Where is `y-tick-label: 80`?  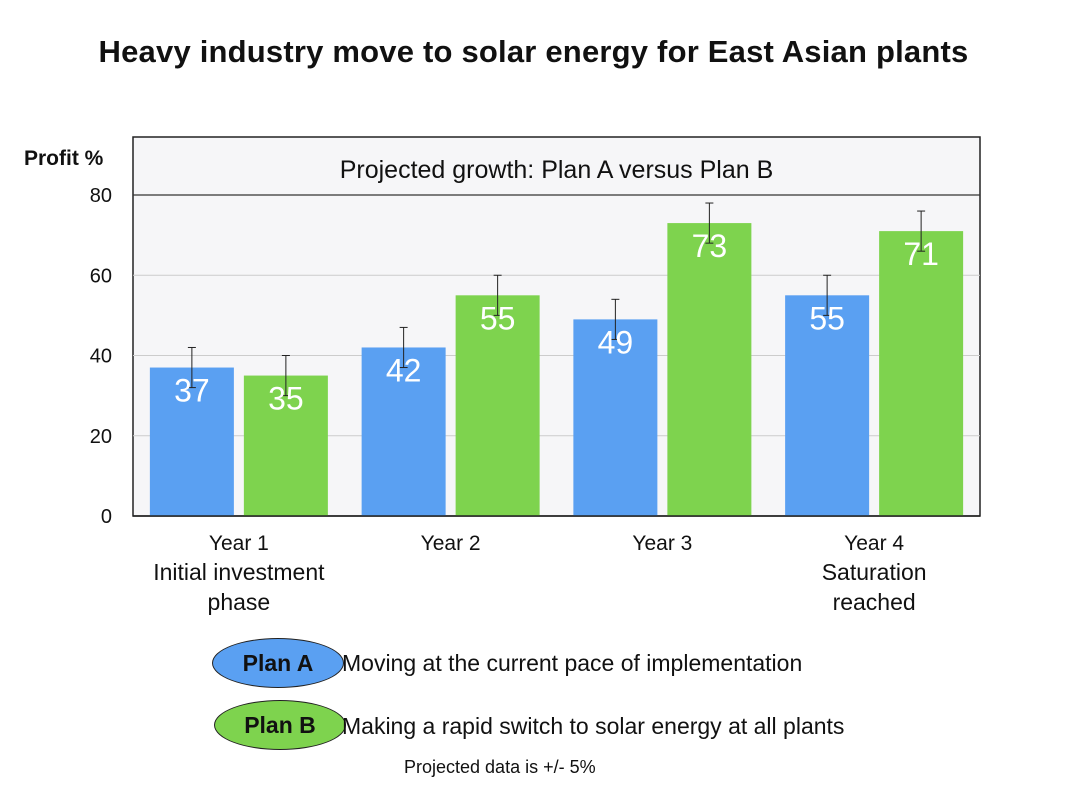
y-tick-label: 80 is located at coordinates (101, 196).